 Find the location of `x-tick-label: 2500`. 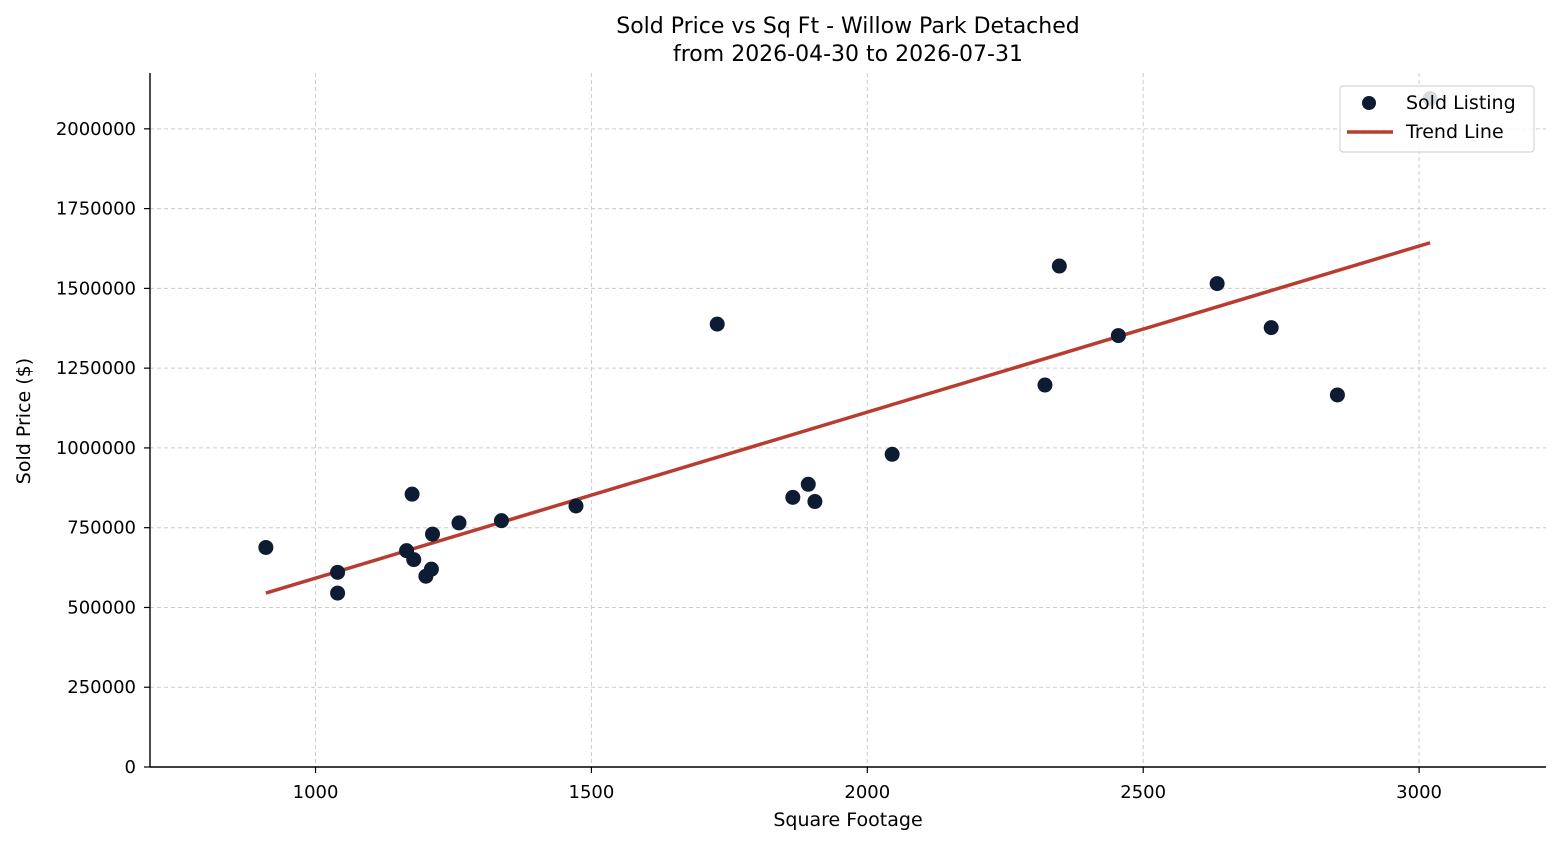

x-tick-label: 2500 is located at coordinates (1143, 792).